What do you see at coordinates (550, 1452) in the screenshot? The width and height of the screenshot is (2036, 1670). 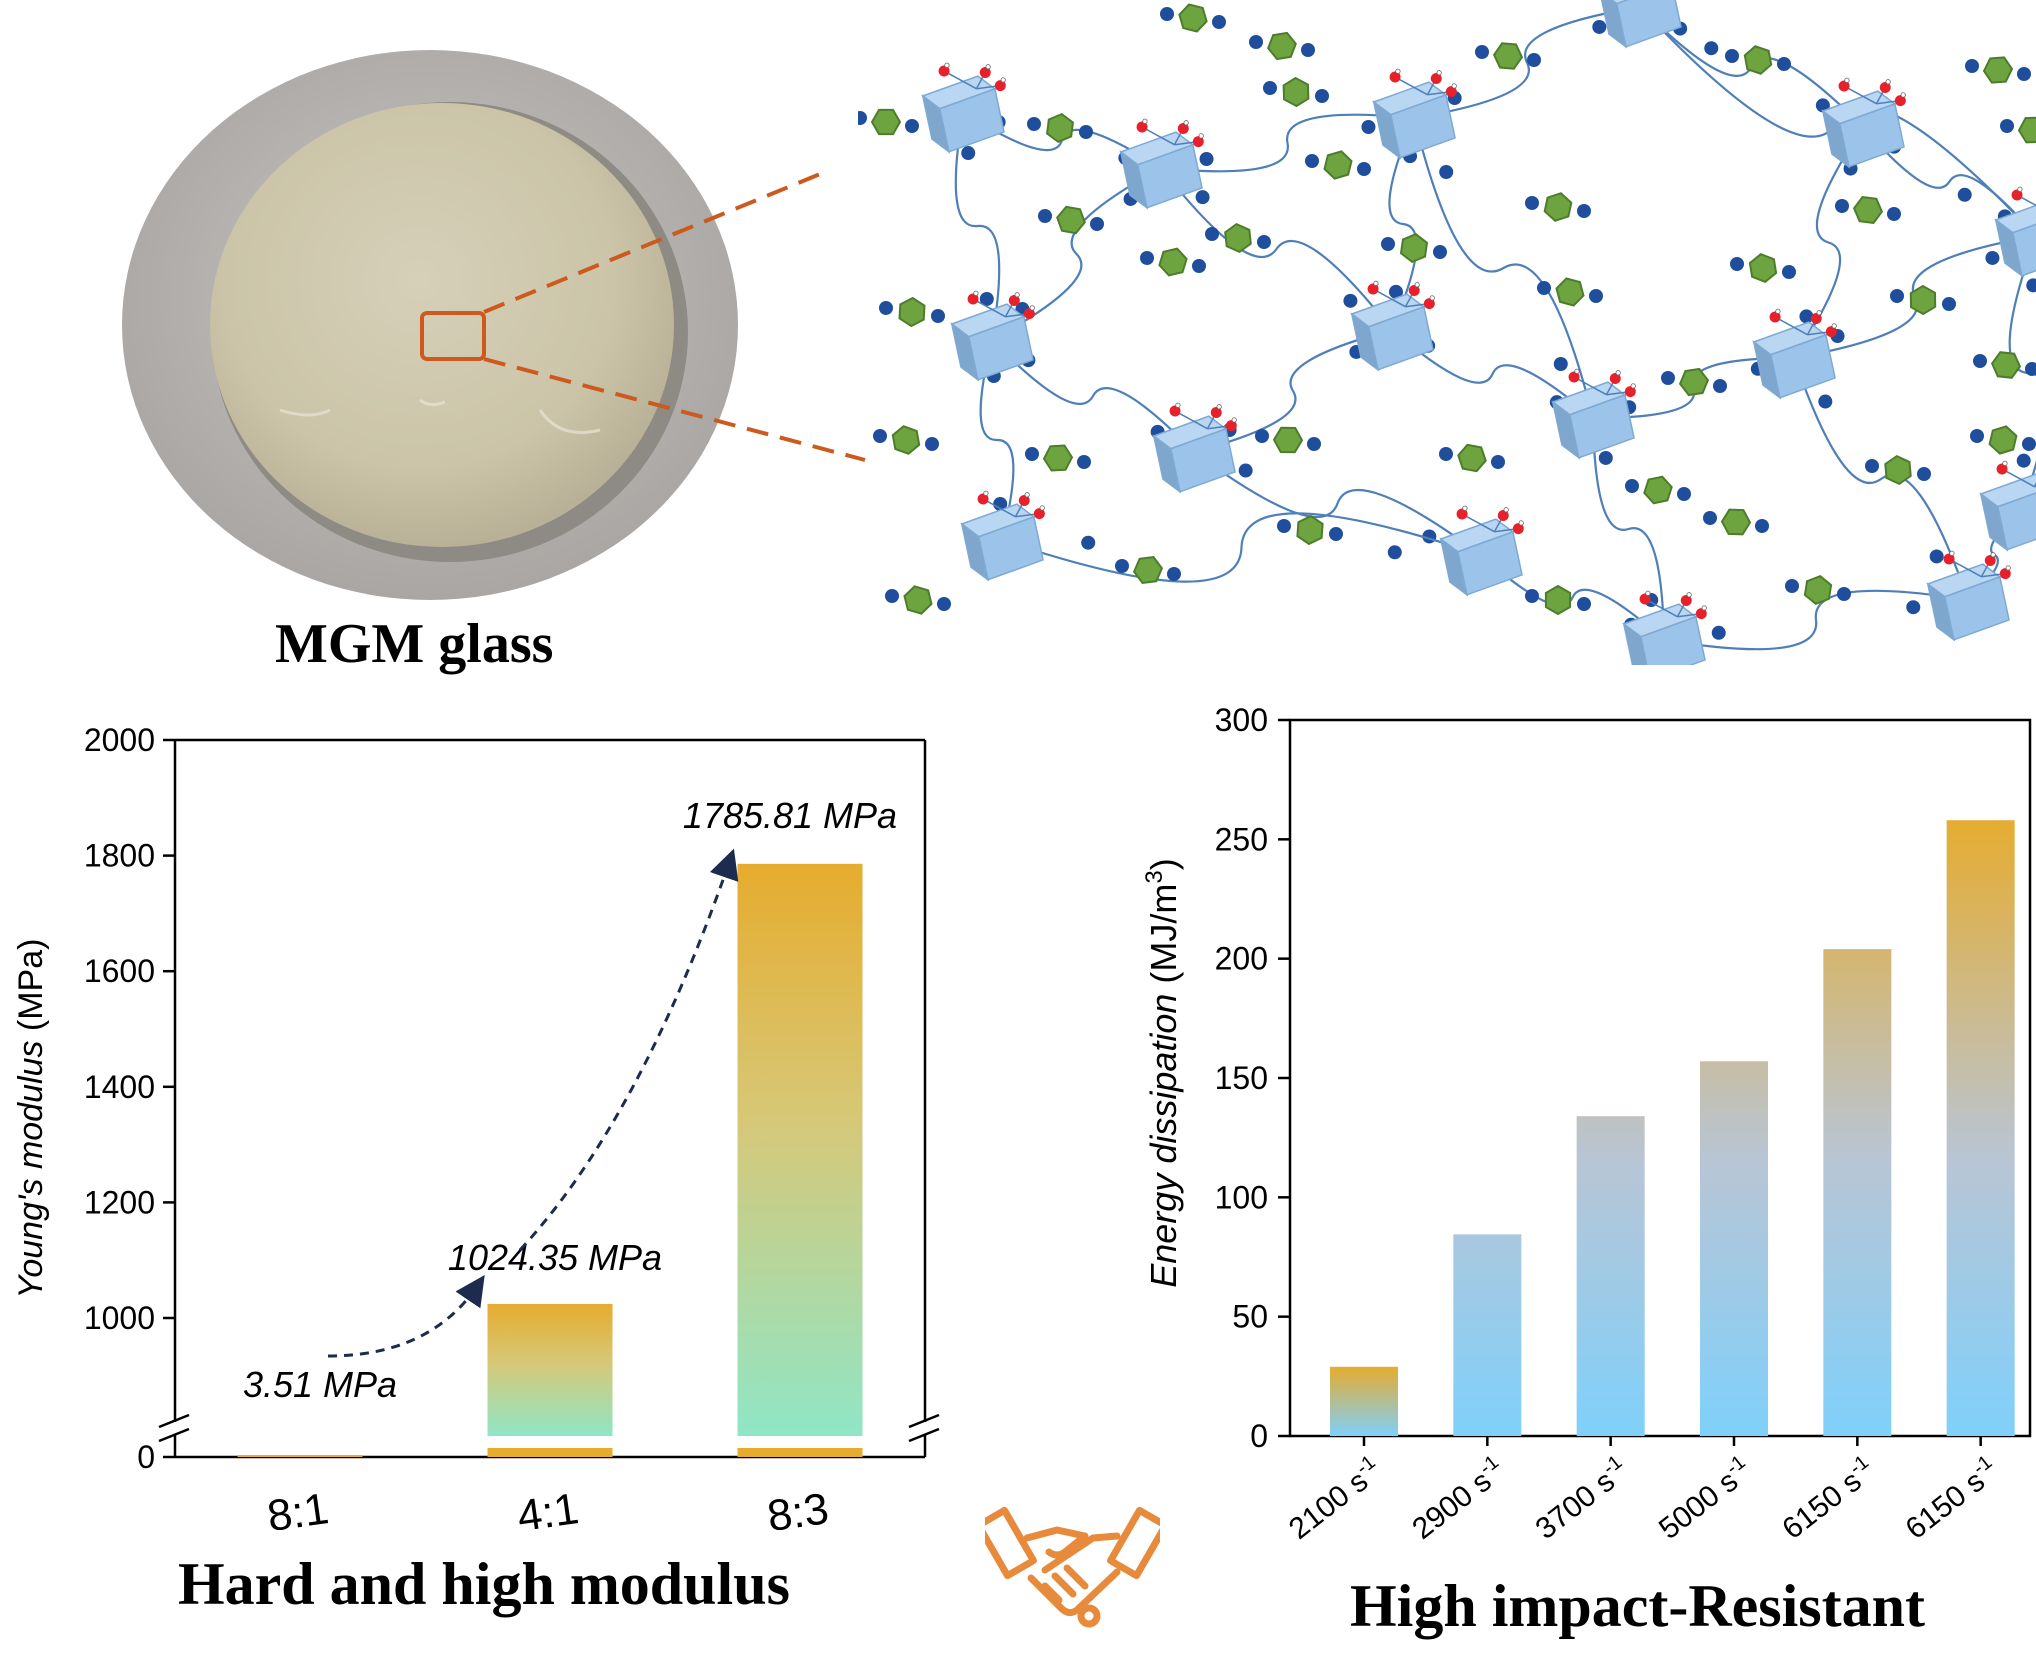 I see `bar-base-segment` at bounding box center [550, 1452].